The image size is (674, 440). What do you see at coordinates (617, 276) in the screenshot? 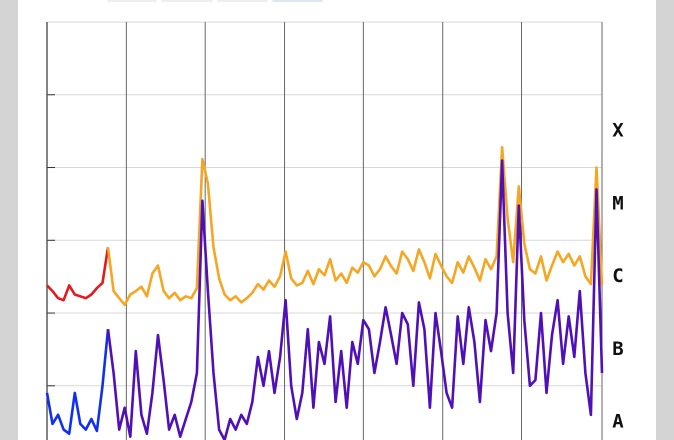
I see `class-label: C` at bounding box center [617, 276].